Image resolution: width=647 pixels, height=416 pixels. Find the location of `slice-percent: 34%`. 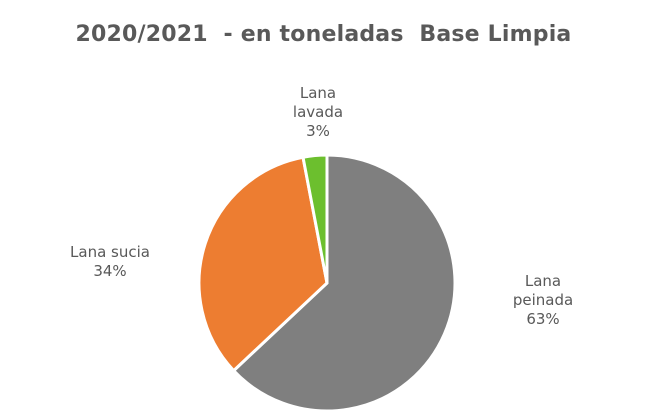

slice-percent: 34% is located at coordinates (110, 271).